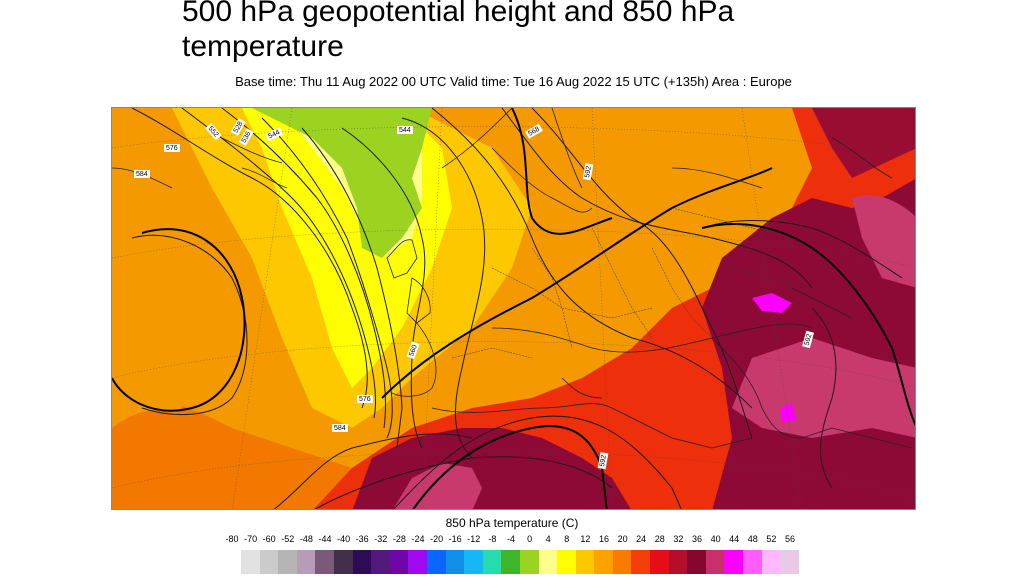  Describe the element at coordinates (413, 350) in the screenshot. I see `contour-label: 560` at that location.